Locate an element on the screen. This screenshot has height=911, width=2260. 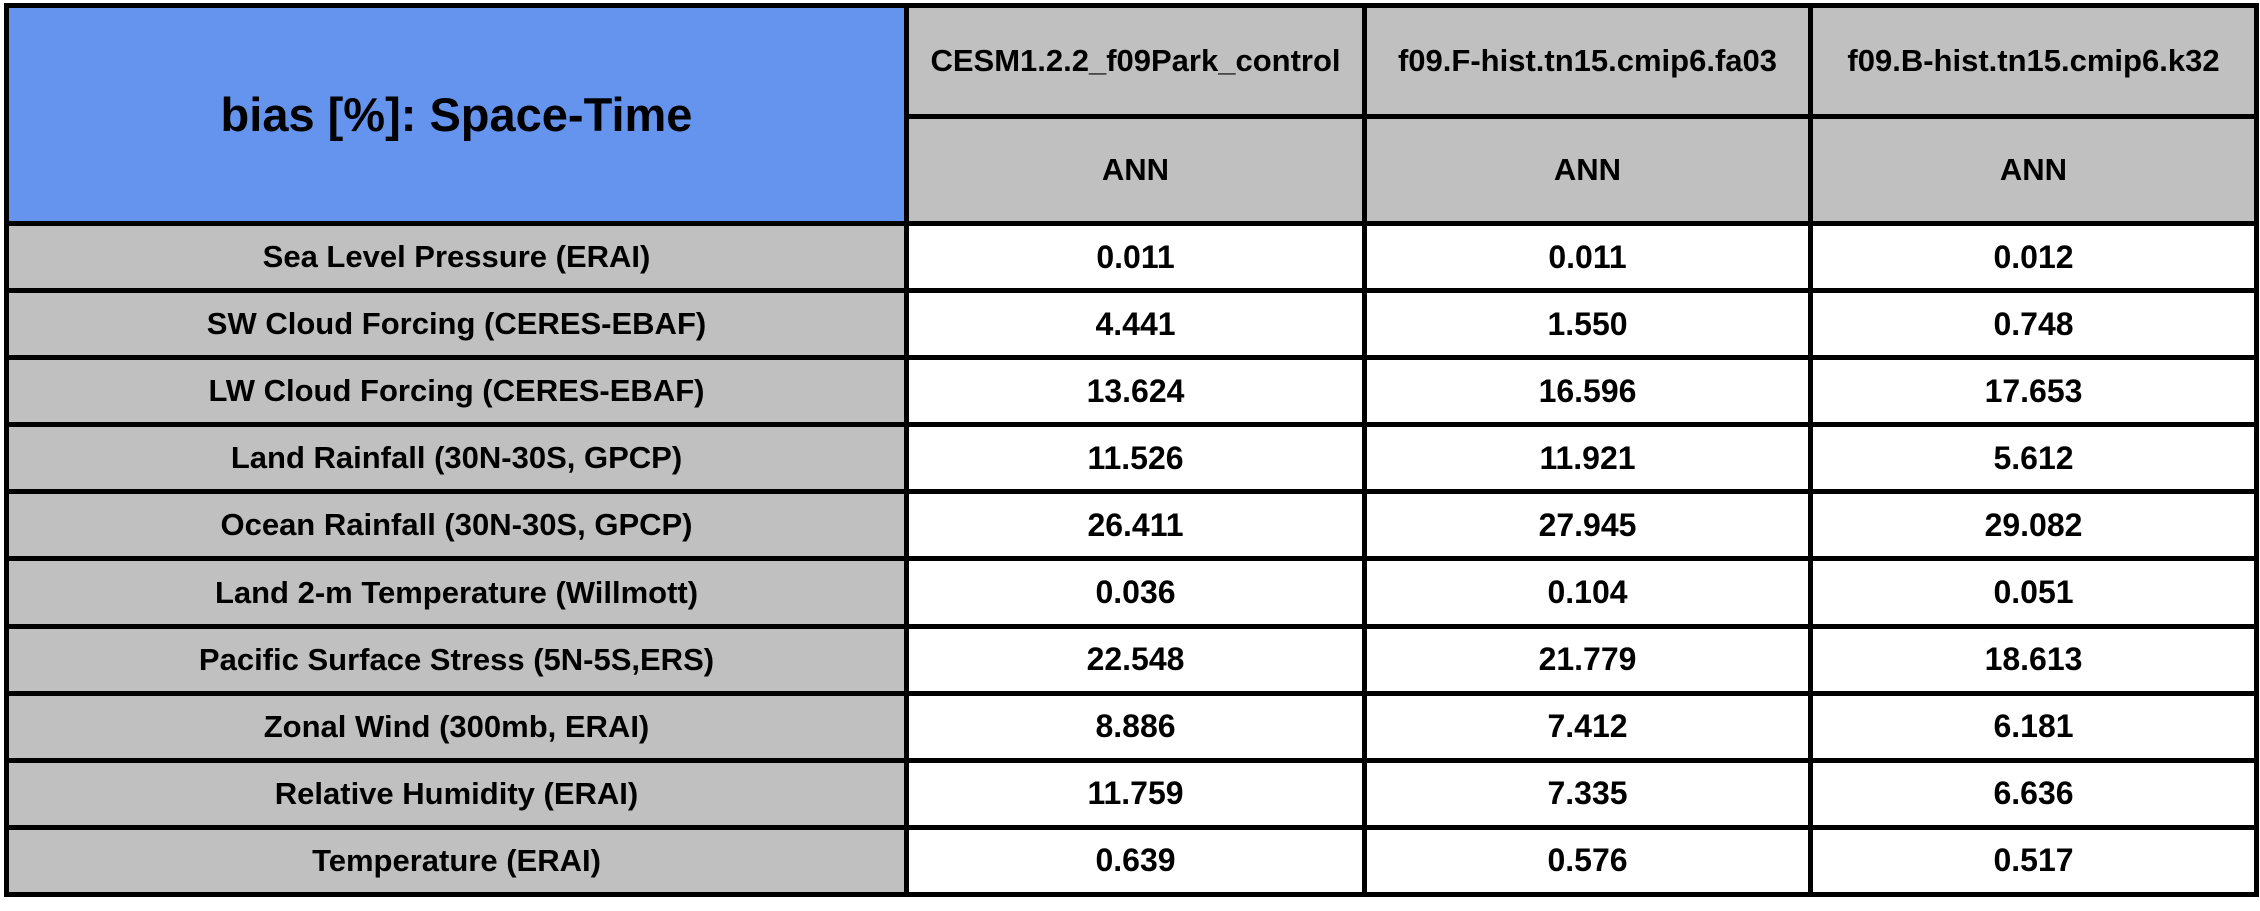
value-cell: 29.082 is located at coordinates (2033, 525).